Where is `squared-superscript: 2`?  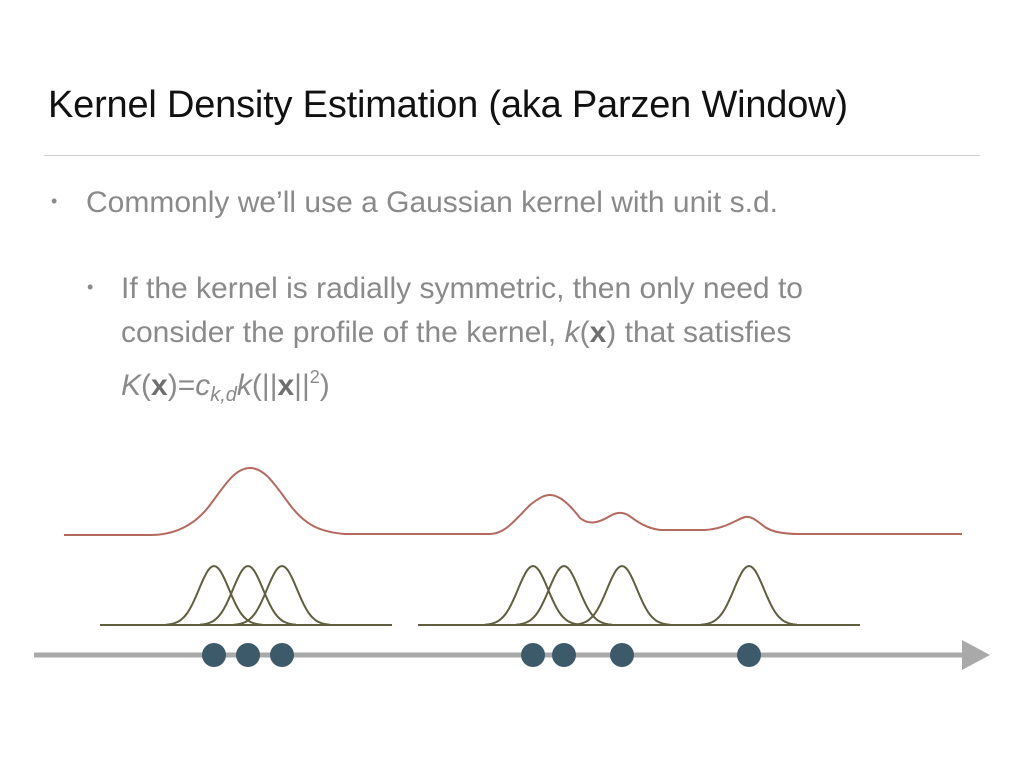
squared-superscript: 2 is located at coordinates (314, 377).